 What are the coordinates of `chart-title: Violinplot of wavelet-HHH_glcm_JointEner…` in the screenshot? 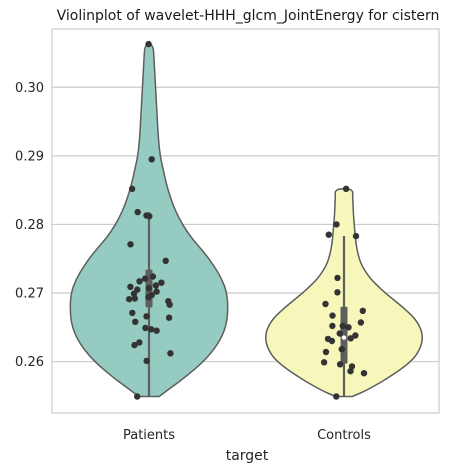 It's located at (248, 16).